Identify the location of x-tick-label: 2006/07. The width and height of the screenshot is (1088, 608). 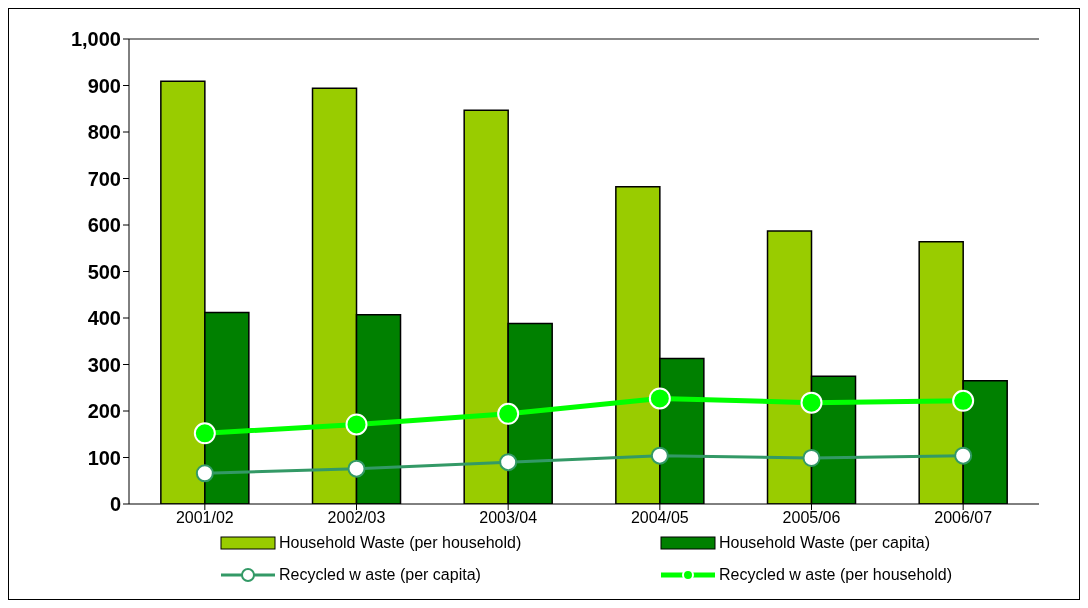
(963, 518).